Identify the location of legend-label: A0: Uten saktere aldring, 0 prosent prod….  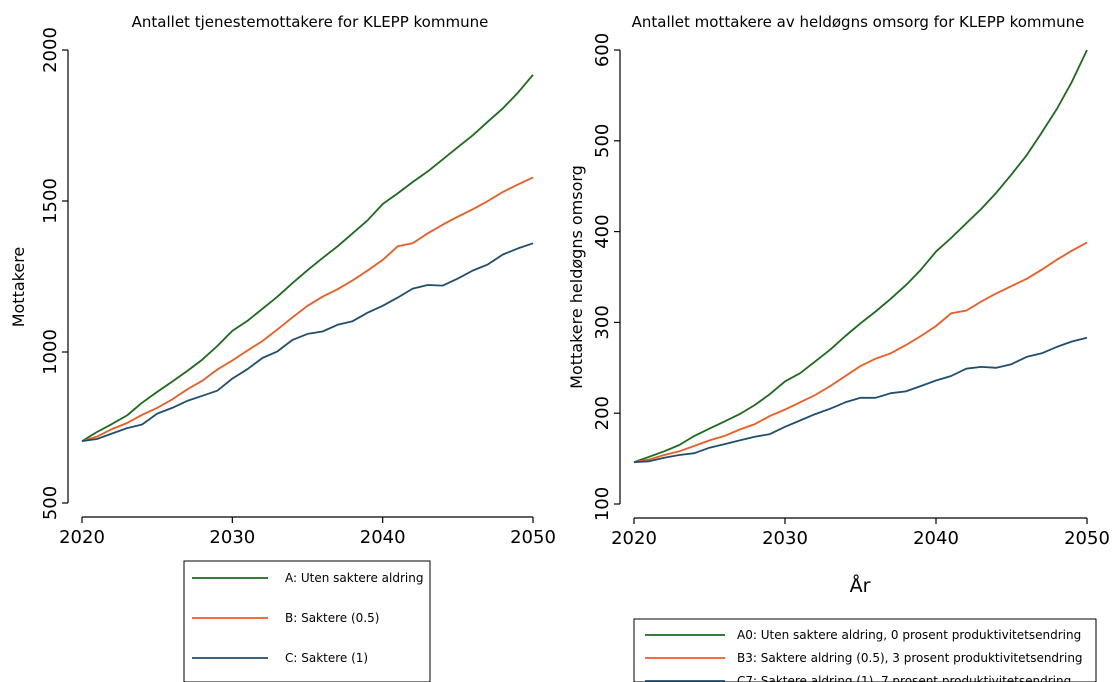
(909, 635).